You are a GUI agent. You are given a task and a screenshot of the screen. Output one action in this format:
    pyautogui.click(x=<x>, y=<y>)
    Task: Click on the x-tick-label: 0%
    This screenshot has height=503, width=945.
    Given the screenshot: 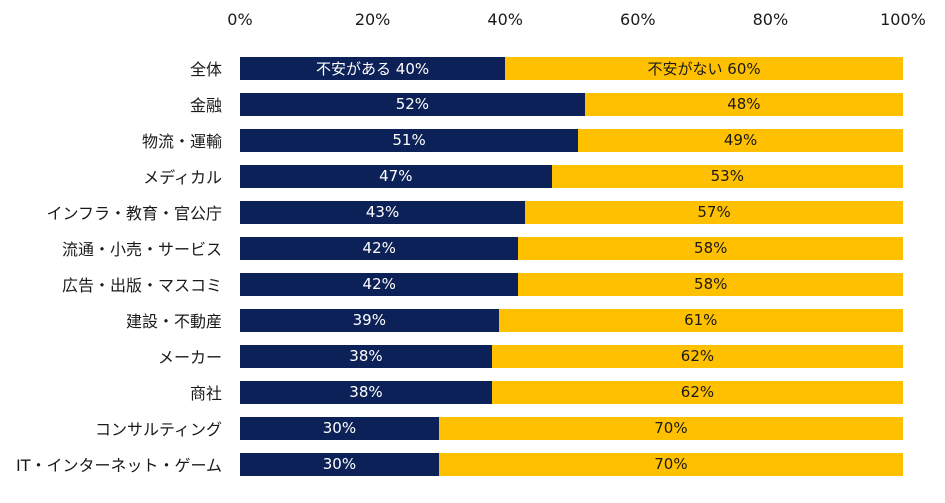 What is the action you would take?
    pyautogui.click(x=240, y=19)
    